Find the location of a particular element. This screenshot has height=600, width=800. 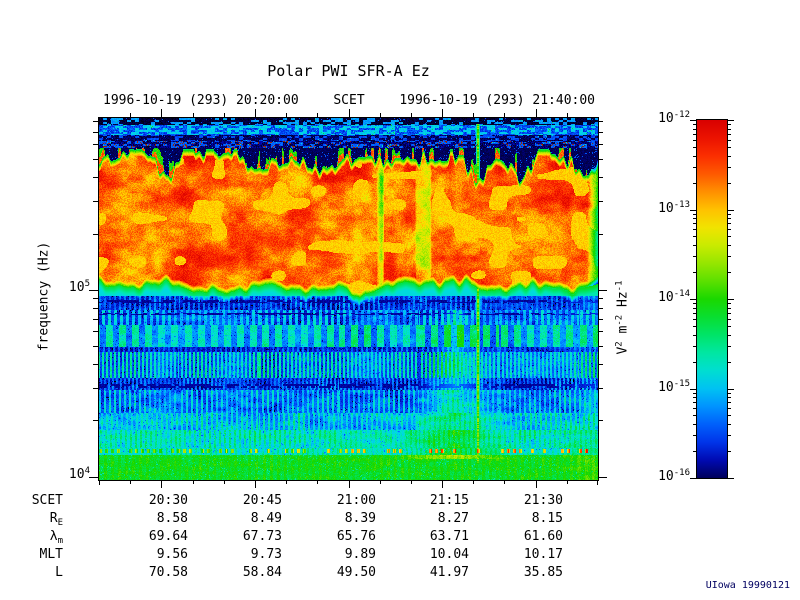

table-cell: 9.56 is located at coordinates (172, 554).